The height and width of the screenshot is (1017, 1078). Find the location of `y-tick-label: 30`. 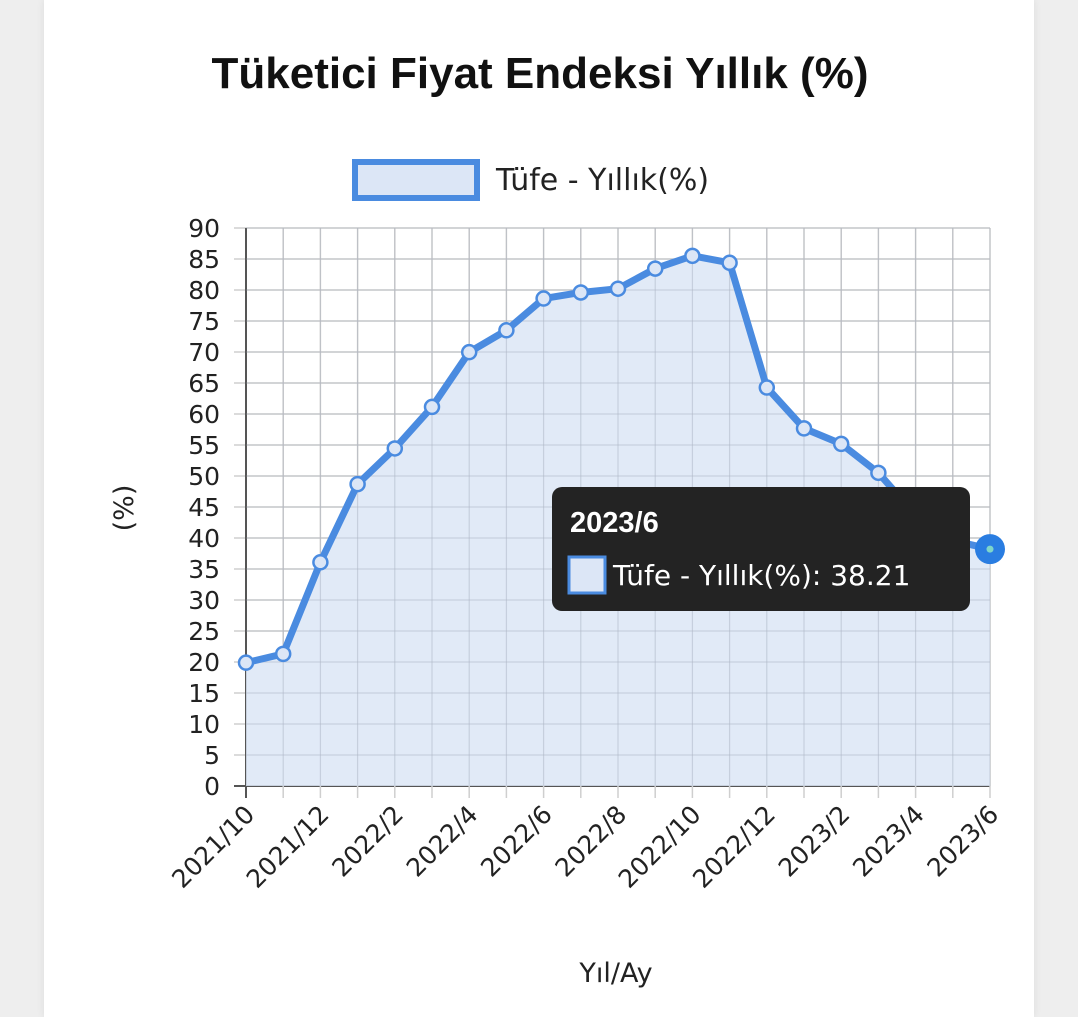

y-tick-label: 30 is located at coordinates (204, 600).